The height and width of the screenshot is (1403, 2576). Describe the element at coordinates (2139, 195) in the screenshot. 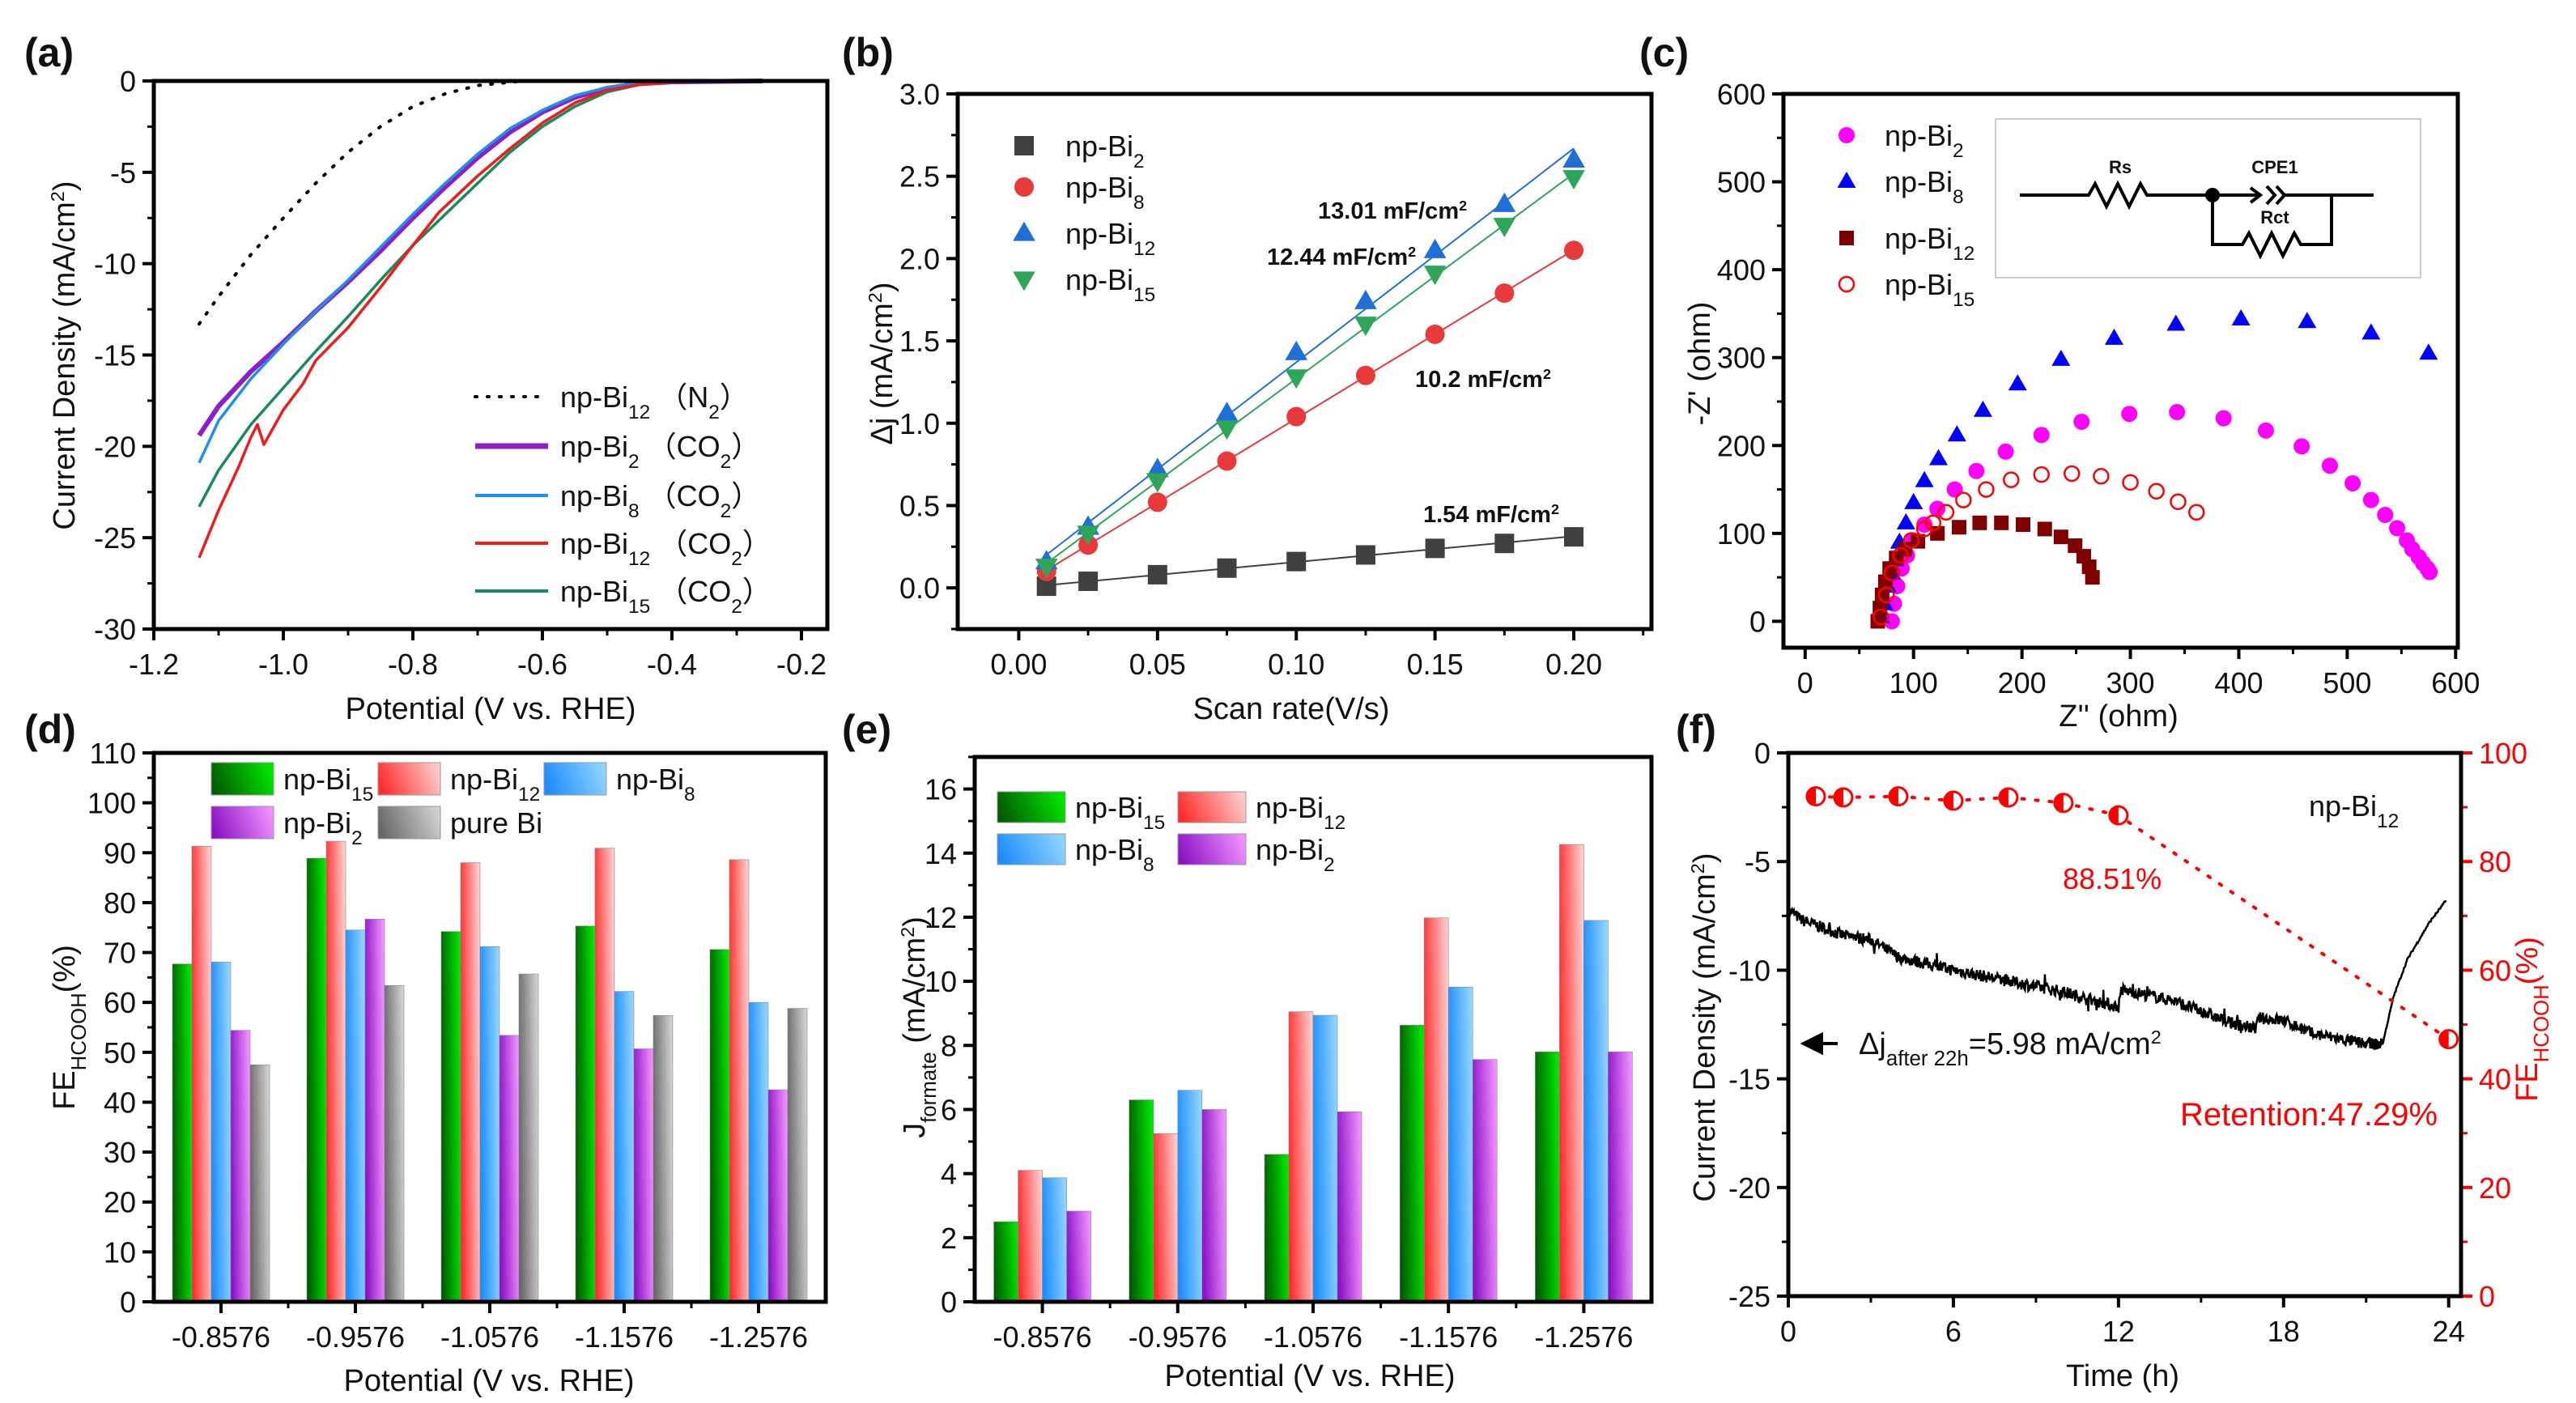

I see `resistor-rs-wire` at that location.